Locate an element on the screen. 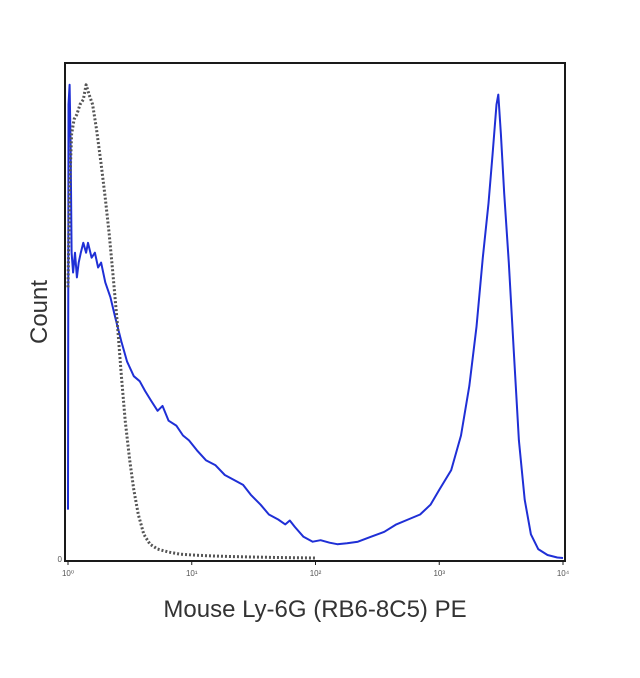 The width and height of the screenshot is (640, 678). x-tick-label: 10¹ is located at coordinates (192, 573).